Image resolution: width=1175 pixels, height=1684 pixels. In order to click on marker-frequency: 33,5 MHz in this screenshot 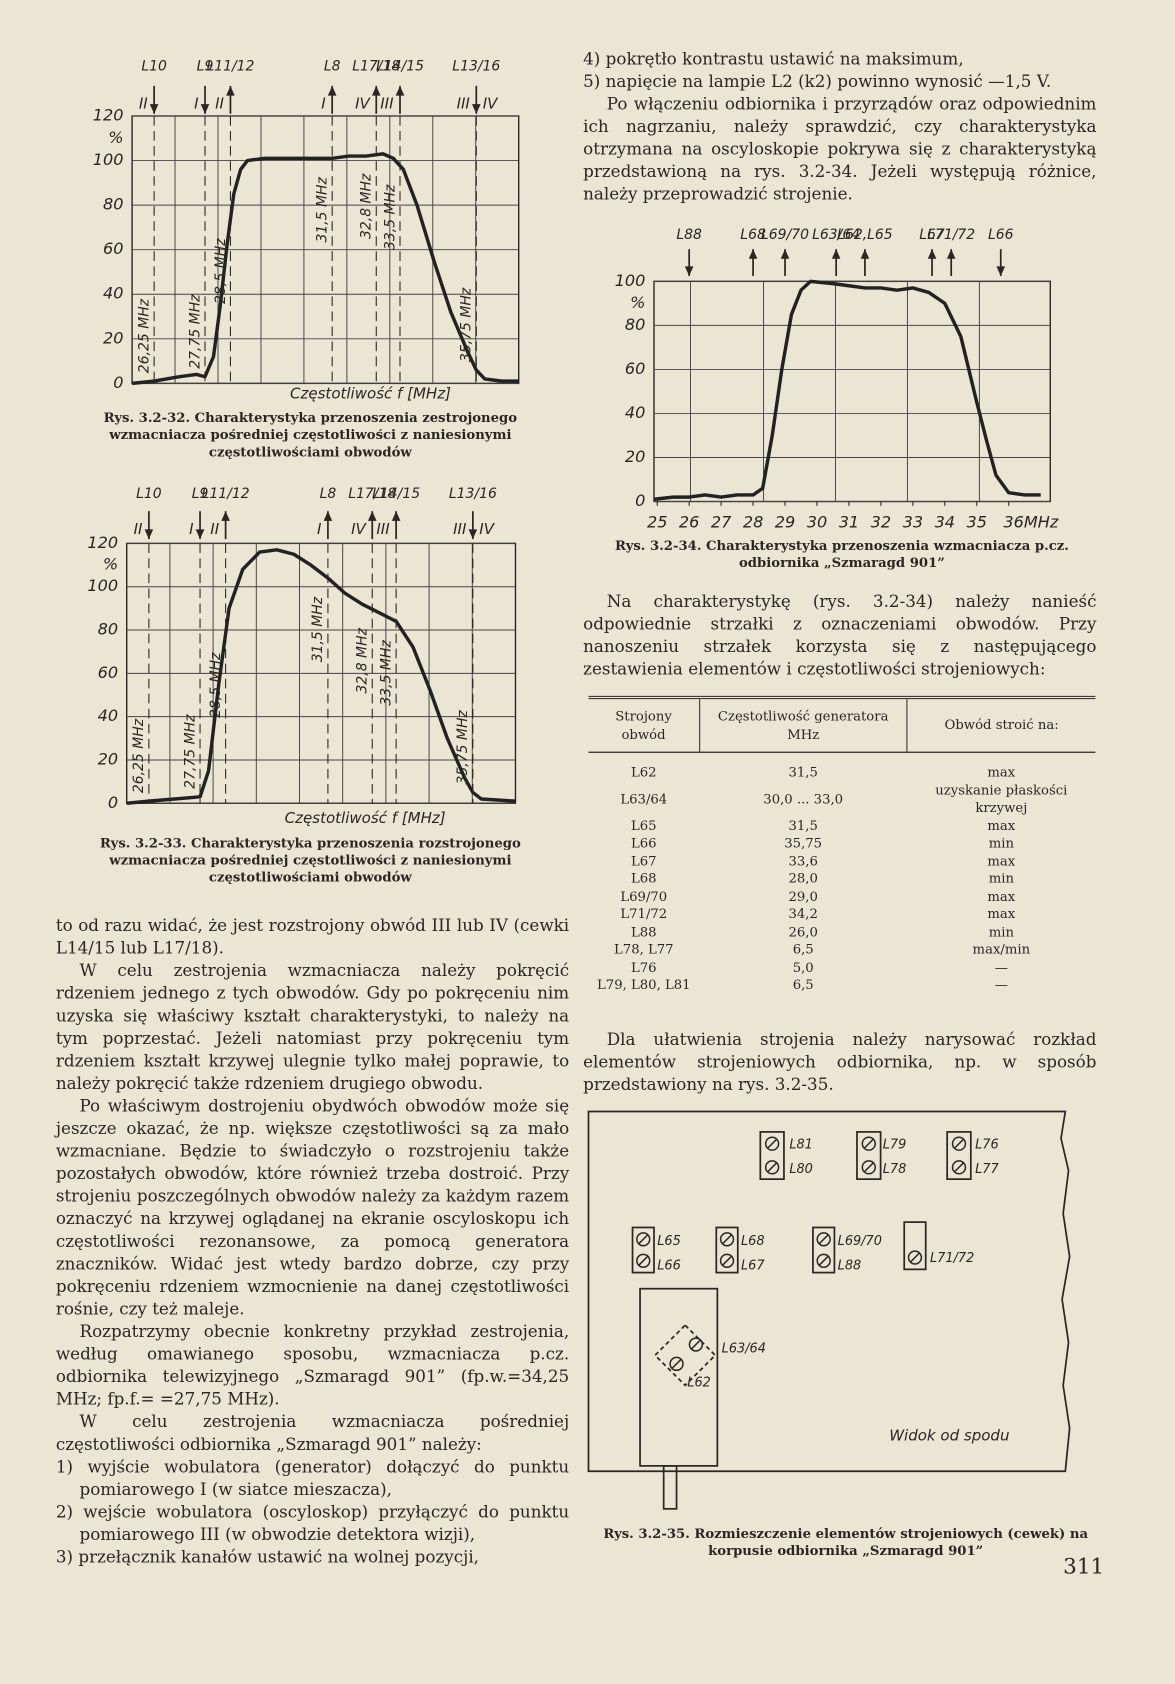, I will do `click(386, 673)`.